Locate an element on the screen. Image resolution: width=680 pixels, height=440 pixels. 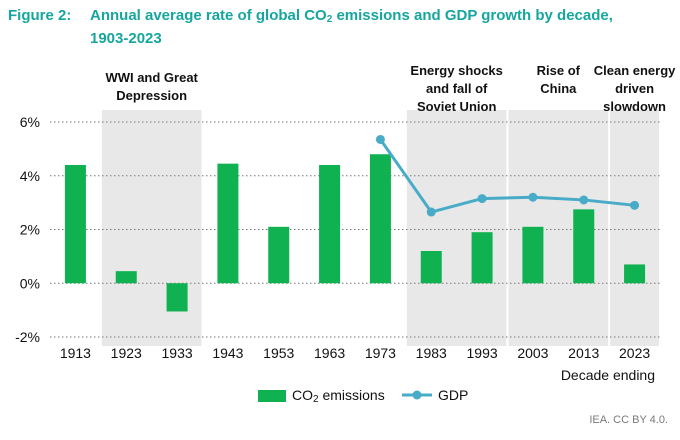
y-tick-label: 2% is located at coordinates (30, 230).